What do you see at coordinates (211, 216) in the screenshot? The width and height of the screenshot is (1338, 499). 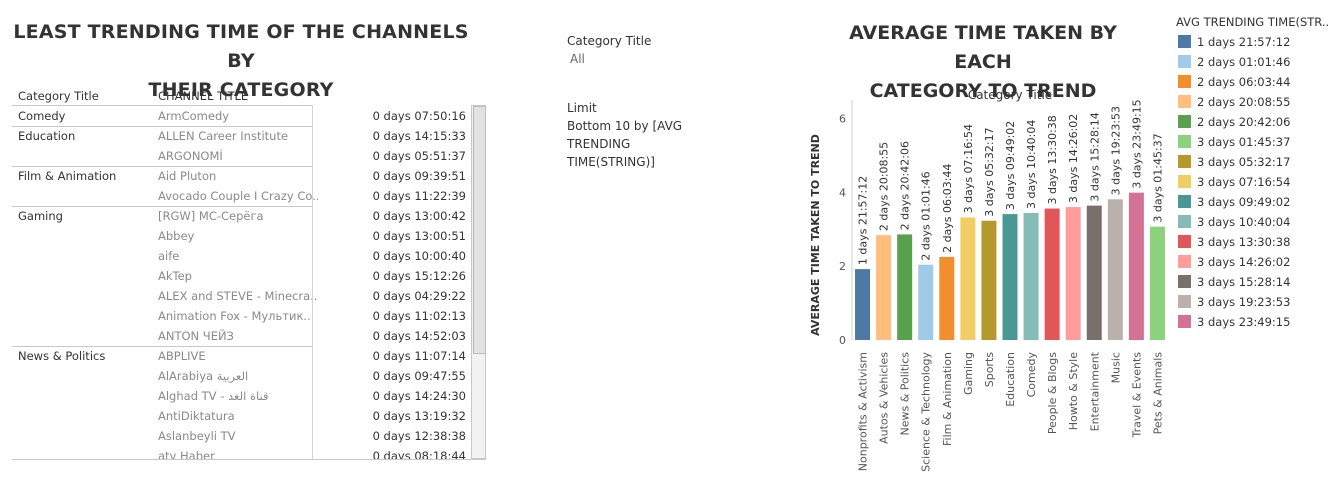 I see `channel-cell: [RGW] MC-Серёга` at bounding box center [211, 216].